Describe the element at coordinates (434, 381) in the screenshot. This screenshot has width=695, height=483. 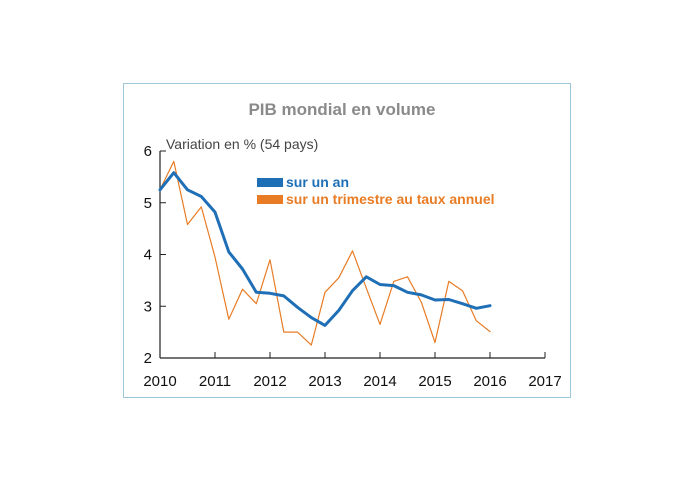
I see `x-tick-label: 2015` at that location.